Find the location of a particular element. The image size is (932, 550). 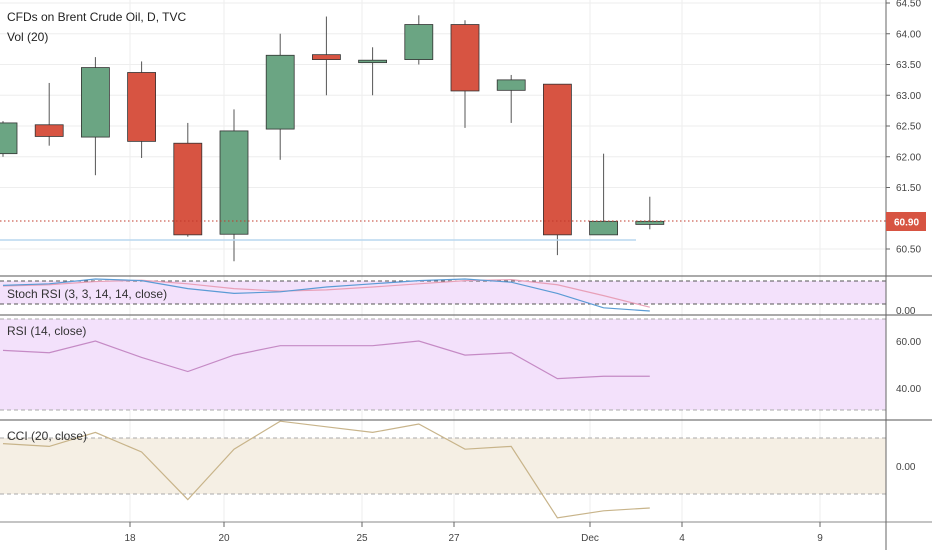

rsi-series-line is located at coordinates (326, 360).